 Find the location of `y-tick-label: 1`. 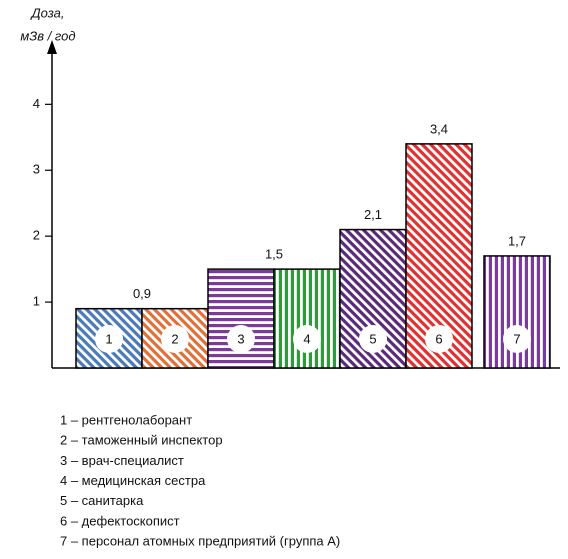

y-tick-label: 1 is located at coordinates (36, 301).